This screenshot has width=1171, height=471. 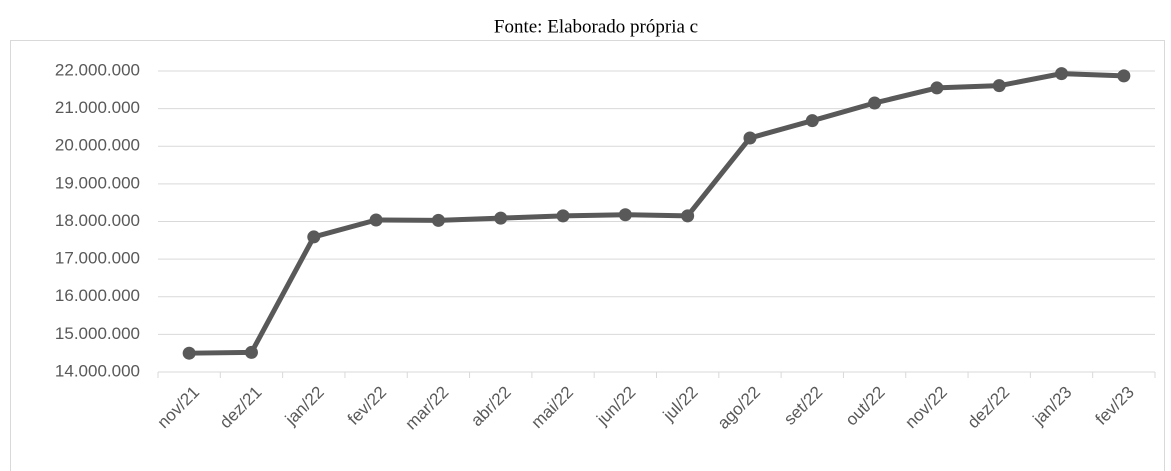 What do you see at coordinates (97, 220) in the screenshot?
I see `y-tick-label: 18.000.000` at bounding box center [97, 220].